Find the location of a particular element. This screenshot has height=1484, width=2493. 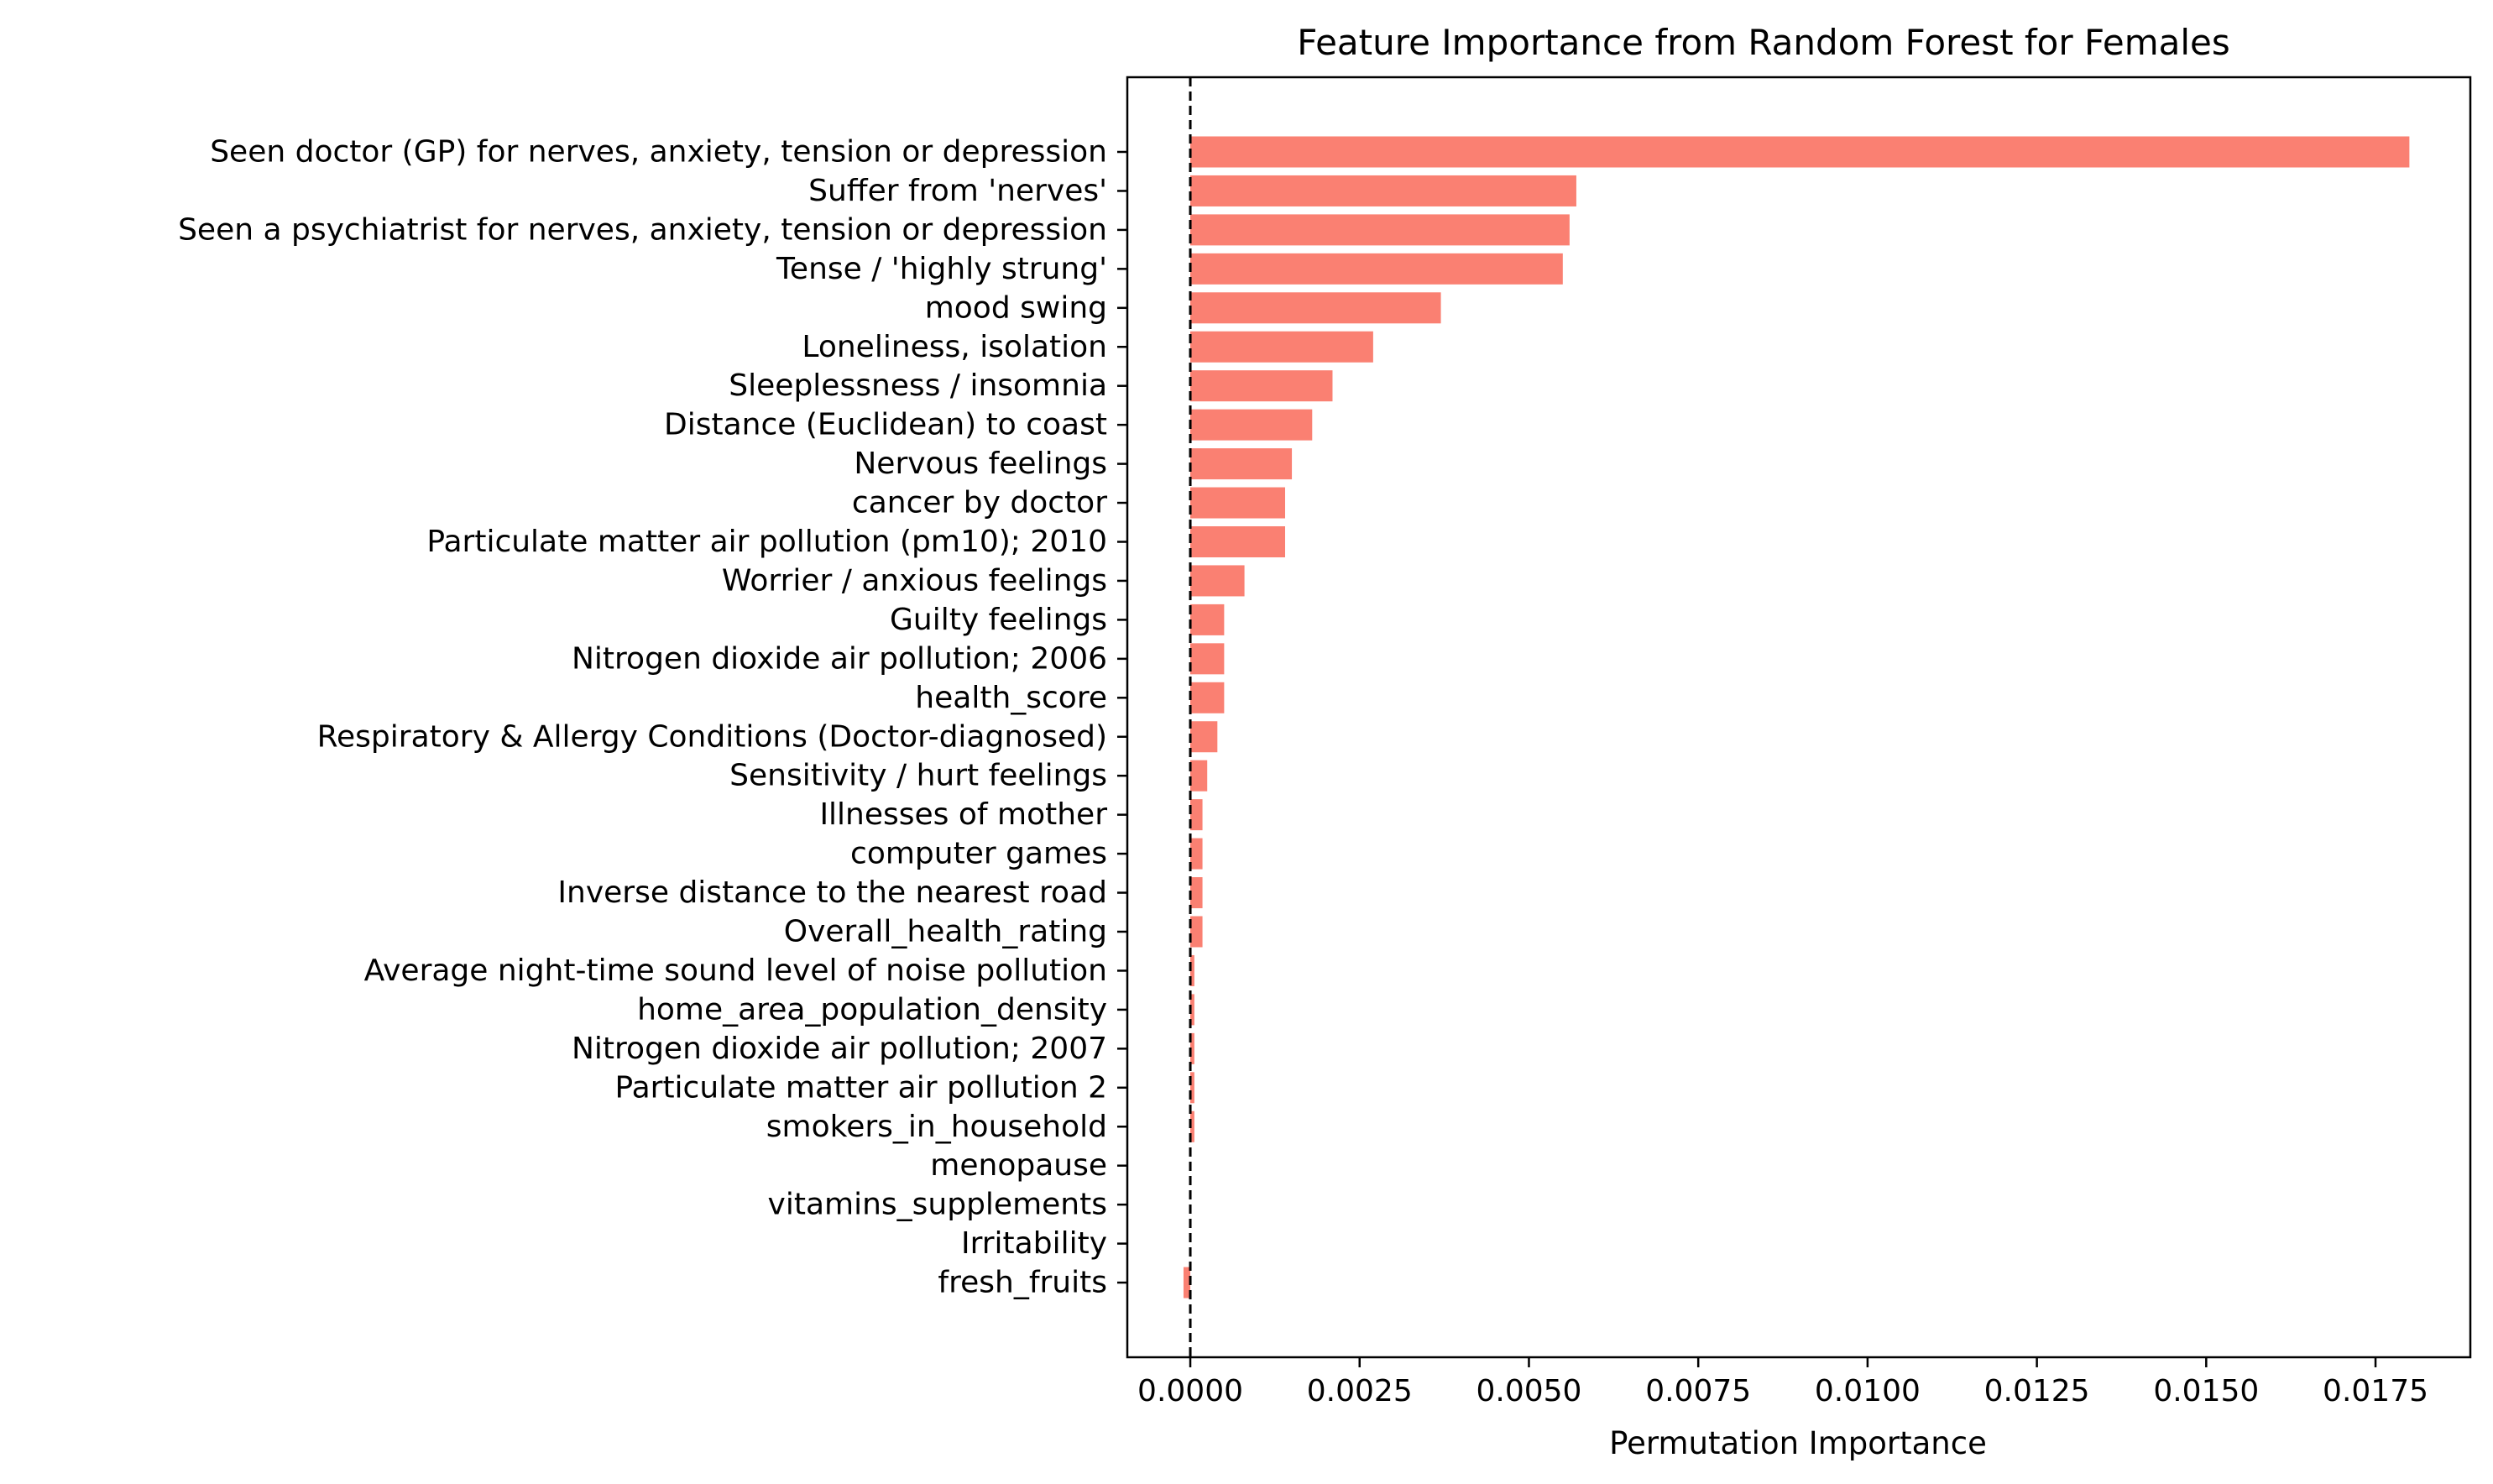

x-tick-label: 0.0125 is located at coordinates (2037, 1391).